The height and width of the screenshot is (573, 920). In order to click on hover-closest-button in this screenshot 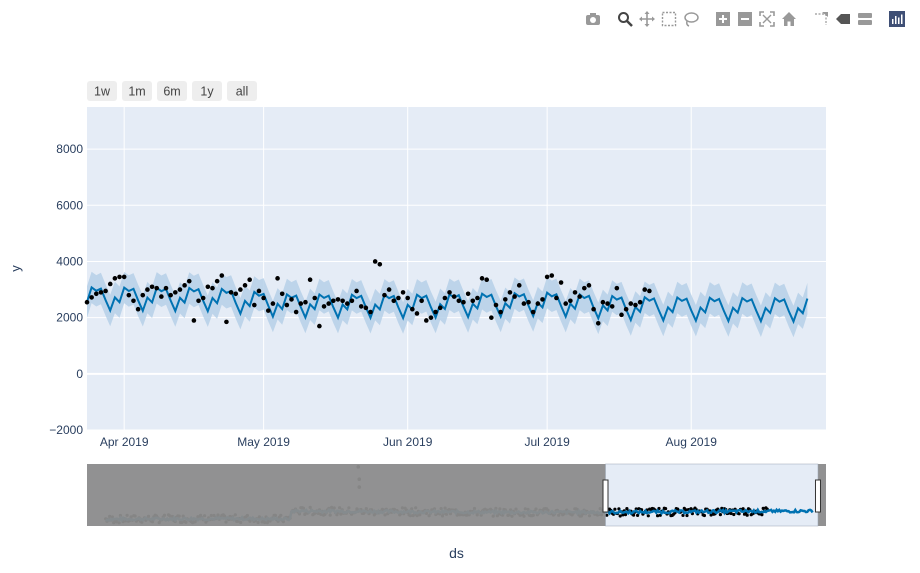, I will do `click(843, 19)`.